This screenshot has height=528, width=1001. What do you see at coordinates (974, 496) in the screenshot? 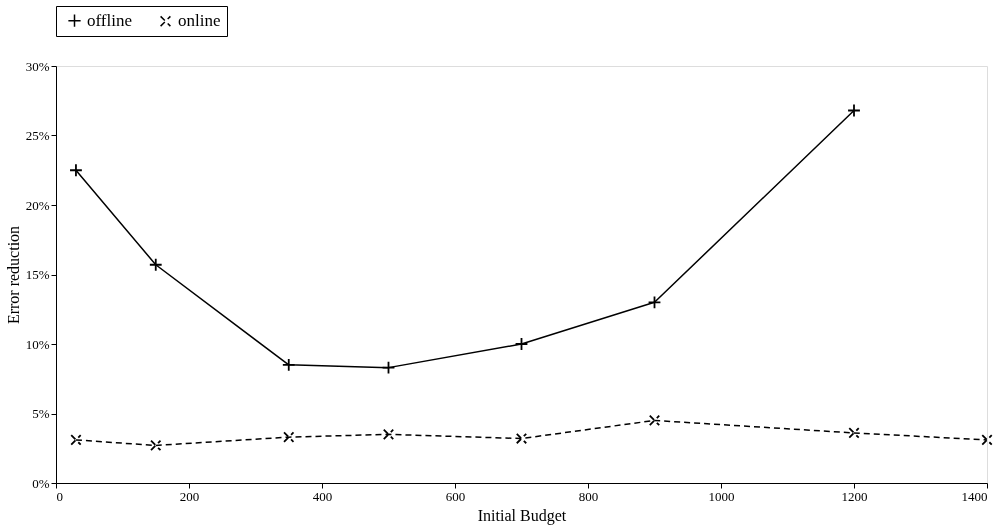
I see `x-tick-label: 1400` at bounding box center [974, 496].